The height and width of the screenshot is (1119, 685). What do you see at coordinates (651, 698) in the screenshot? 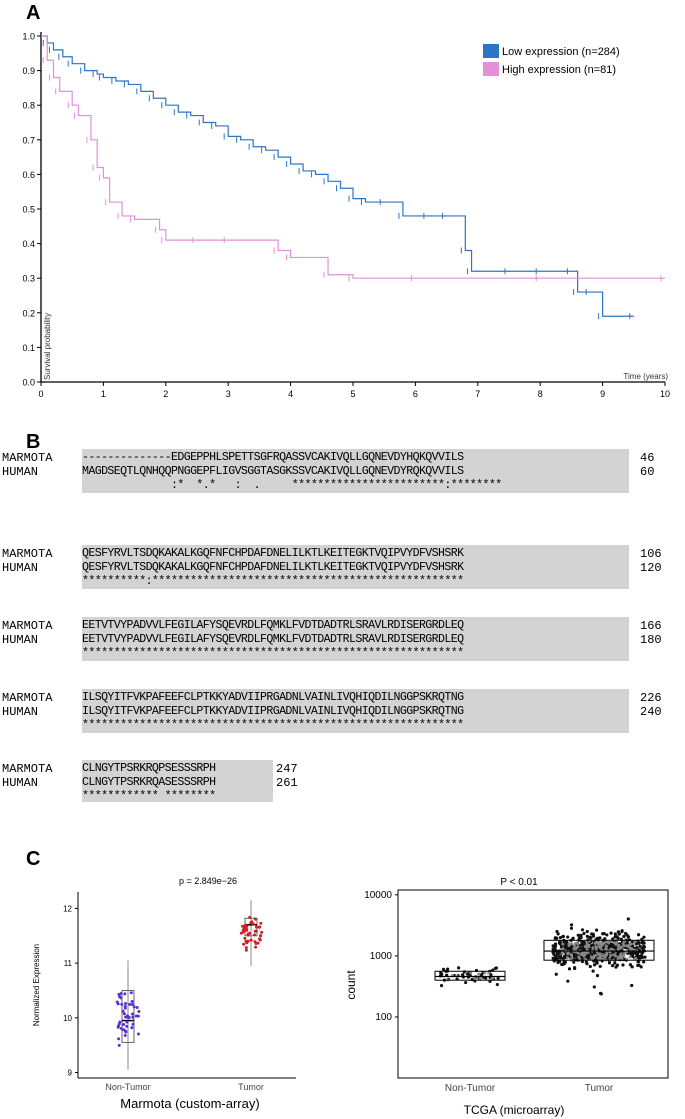
I see `residue-count: 226` at bounding box center [651, 698].